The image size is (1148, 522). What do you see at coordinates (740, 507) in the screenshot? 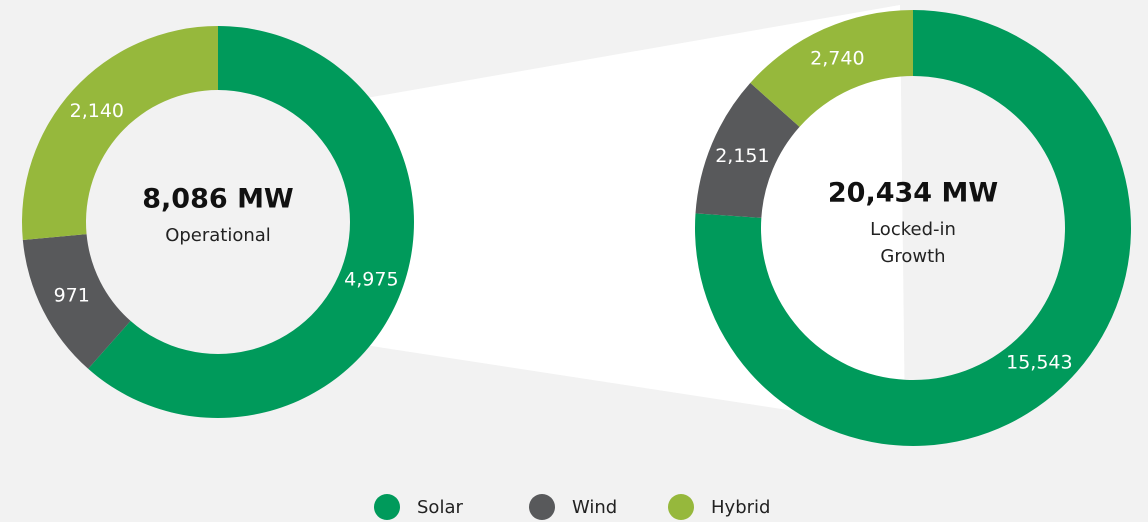
I see `legend-label: Hybrid` at bounding box center [740, 507].